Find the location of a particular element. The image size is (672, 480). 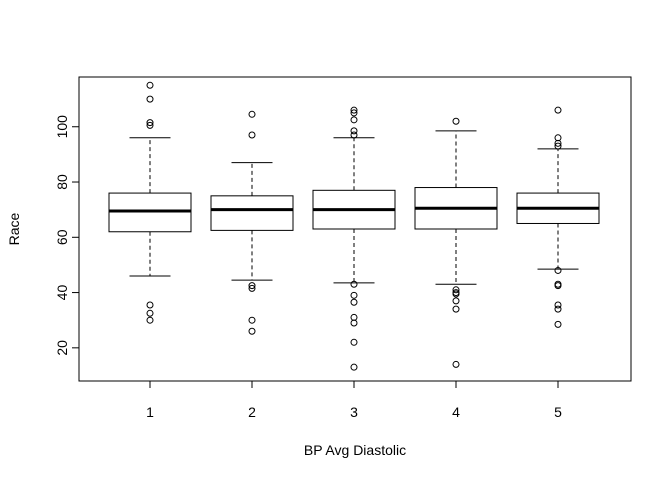

y-tick-label: 80 is located at coordinates (62, 182).